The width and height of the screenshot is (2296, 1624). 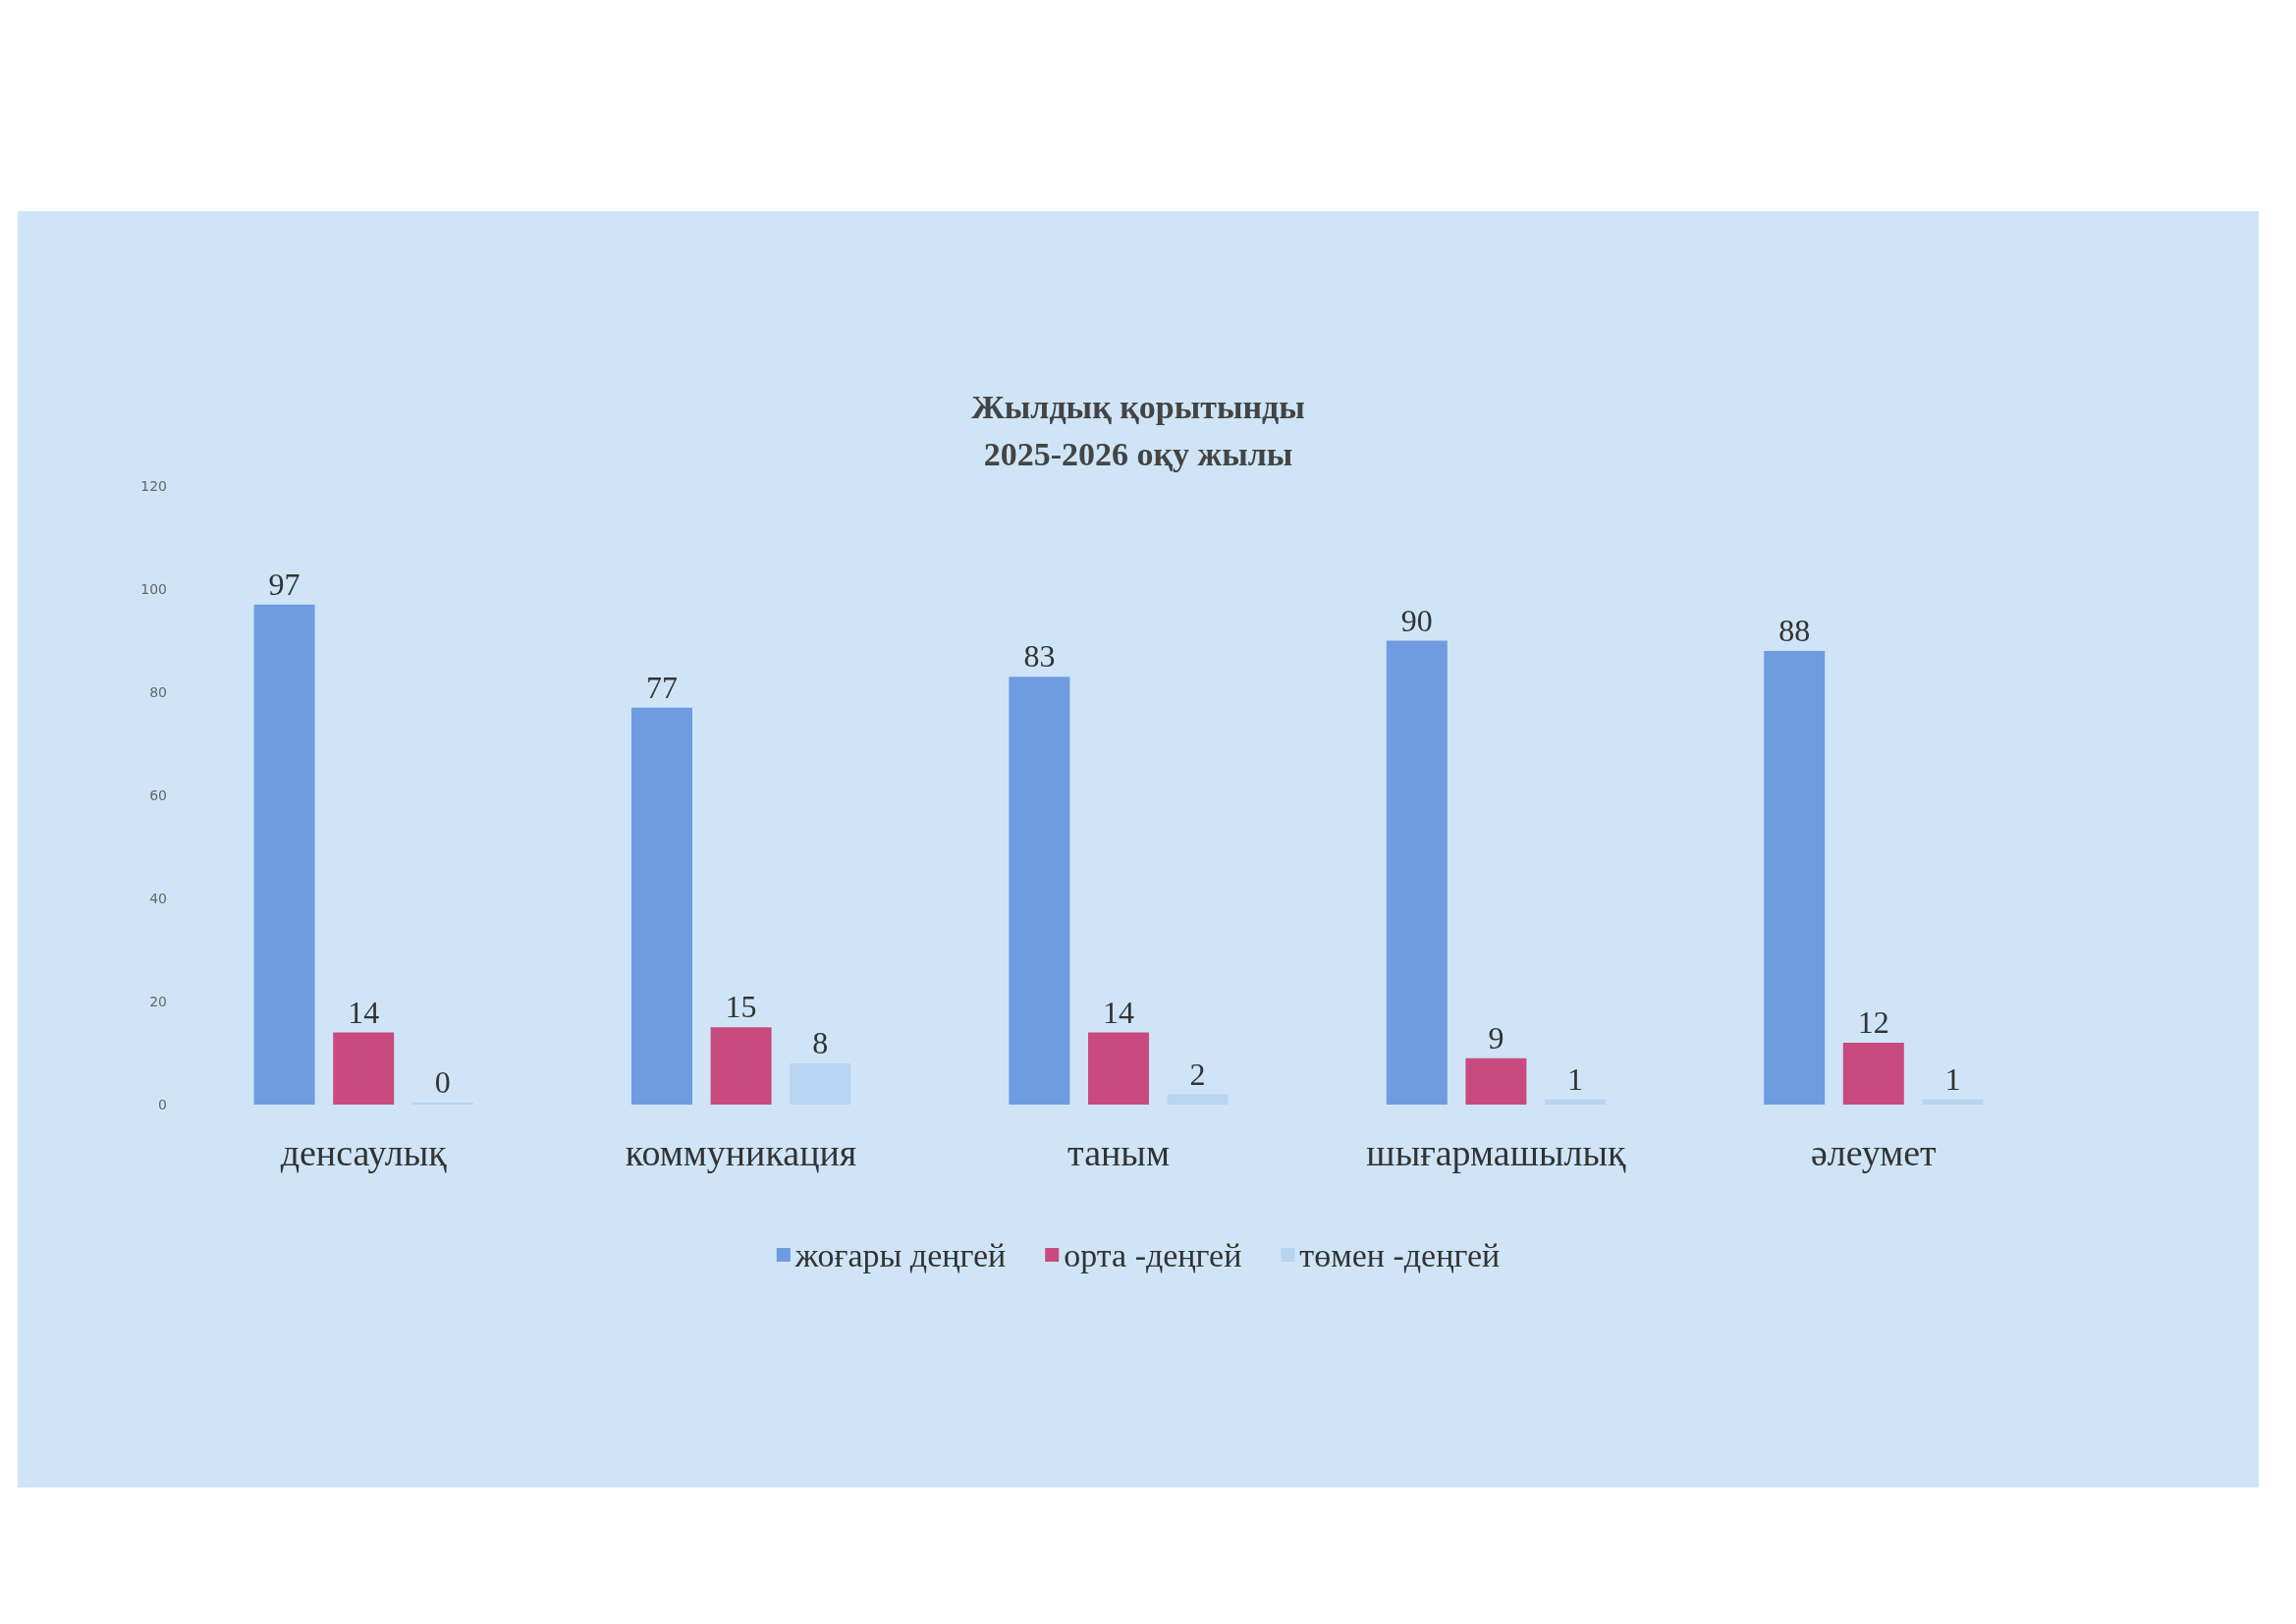 I want to click on data-label: 9, so click(x=1496, y=1037).